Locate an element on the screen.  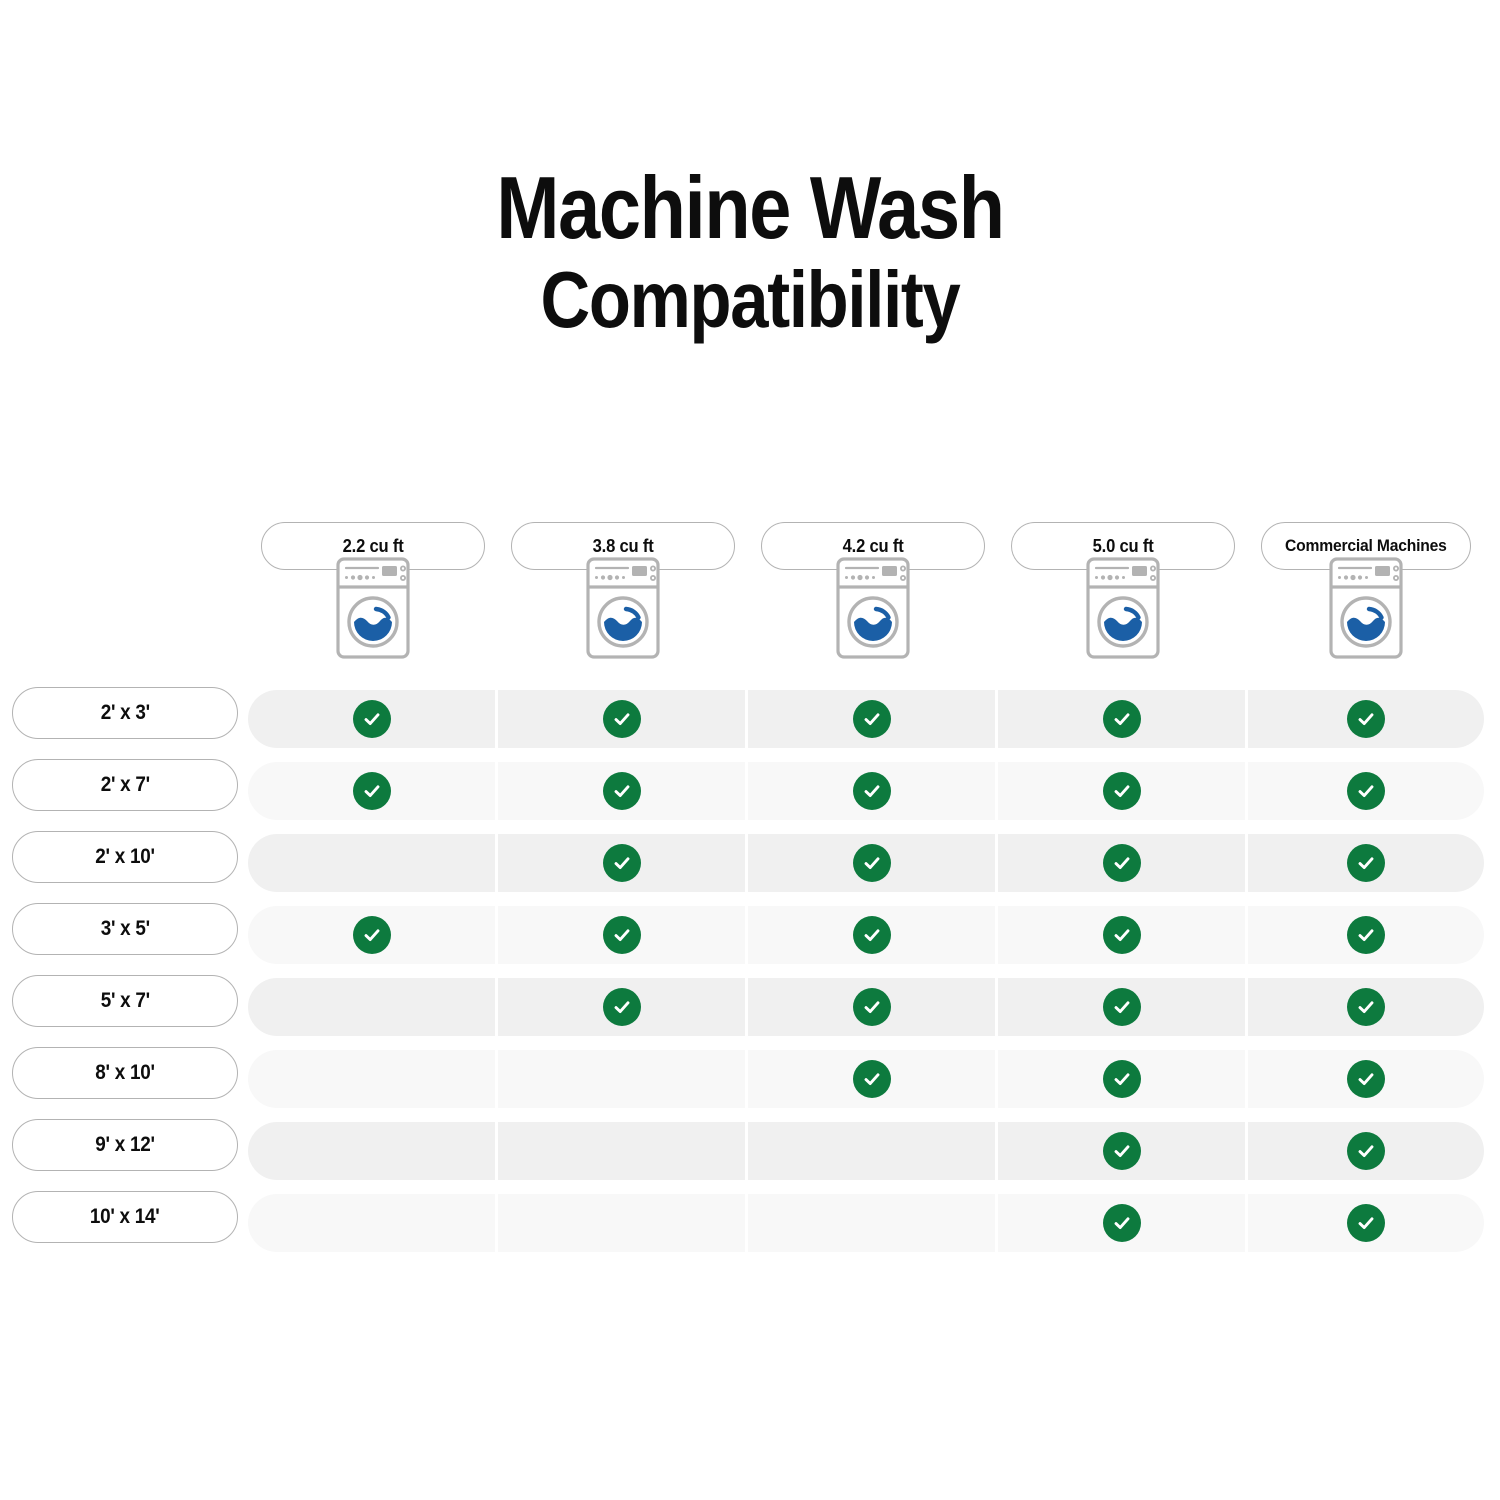
row-label-text: 2' x 10' is located at coordinates (125, 856).